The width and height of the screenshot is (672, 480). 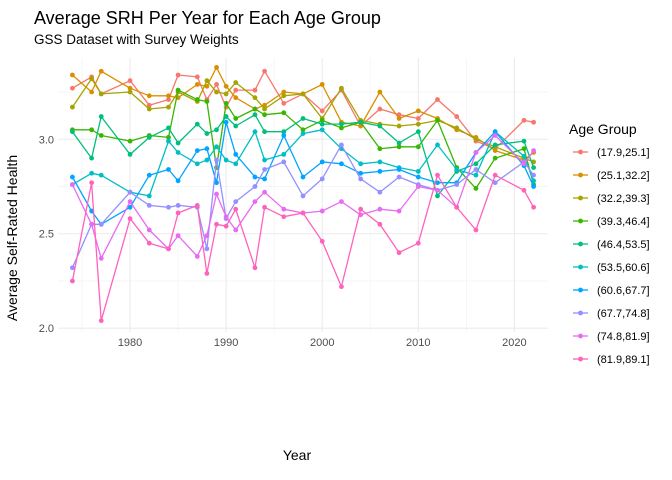 I want to click on legend-key-point, so click(x=580, y=244).